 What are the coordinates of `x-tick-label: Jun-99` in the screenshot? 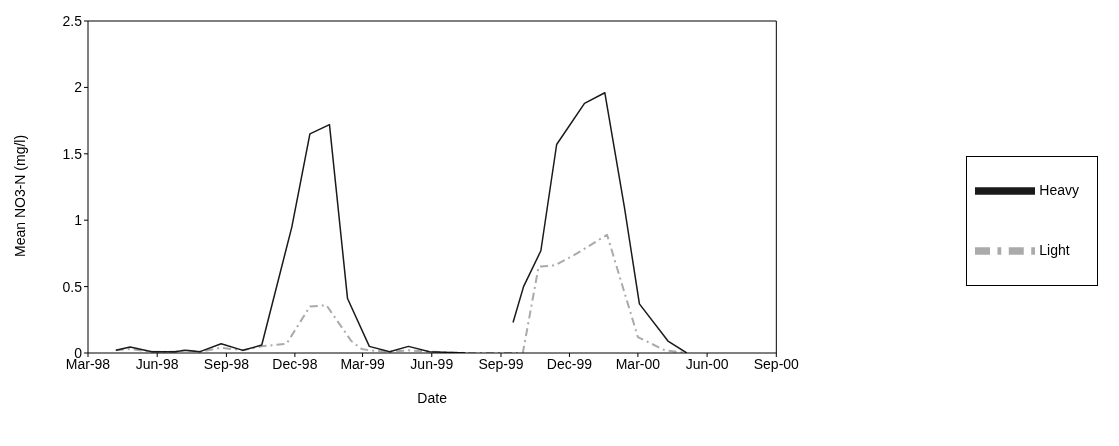 It's located at (432, 363).